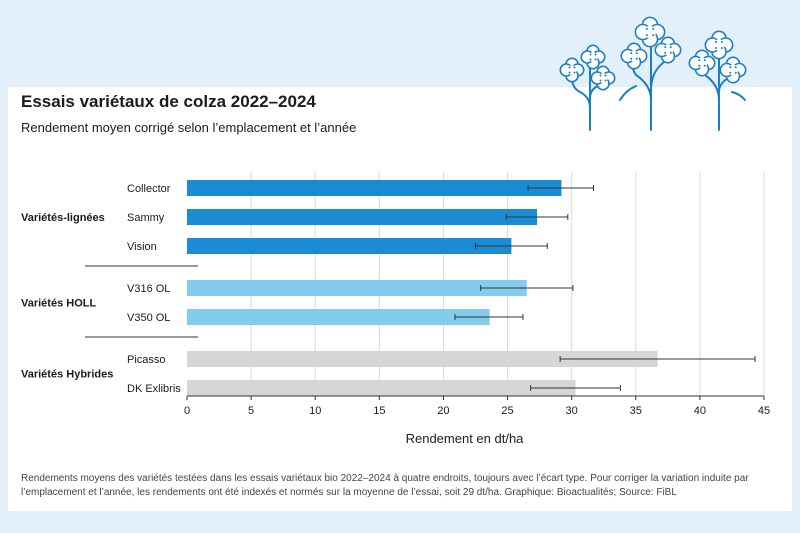 The image size is (800, 533). I want to click on bar-group: DK Exlibris, so click(374, 388).